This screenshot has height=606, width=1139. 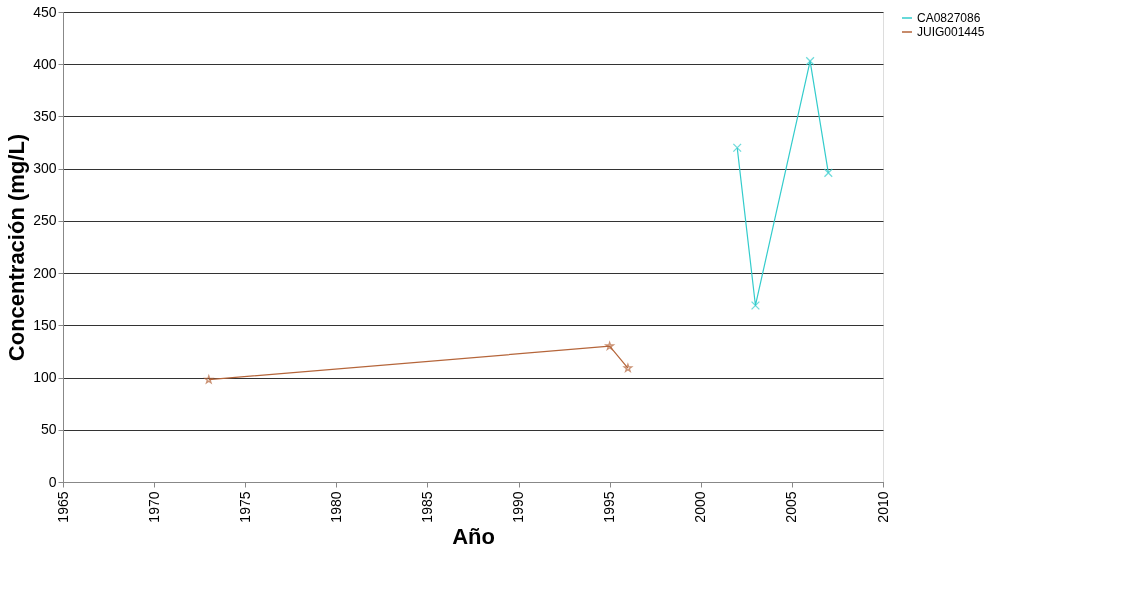 I want to click on legend-label: CA0827086, so click(x=949, y=18).